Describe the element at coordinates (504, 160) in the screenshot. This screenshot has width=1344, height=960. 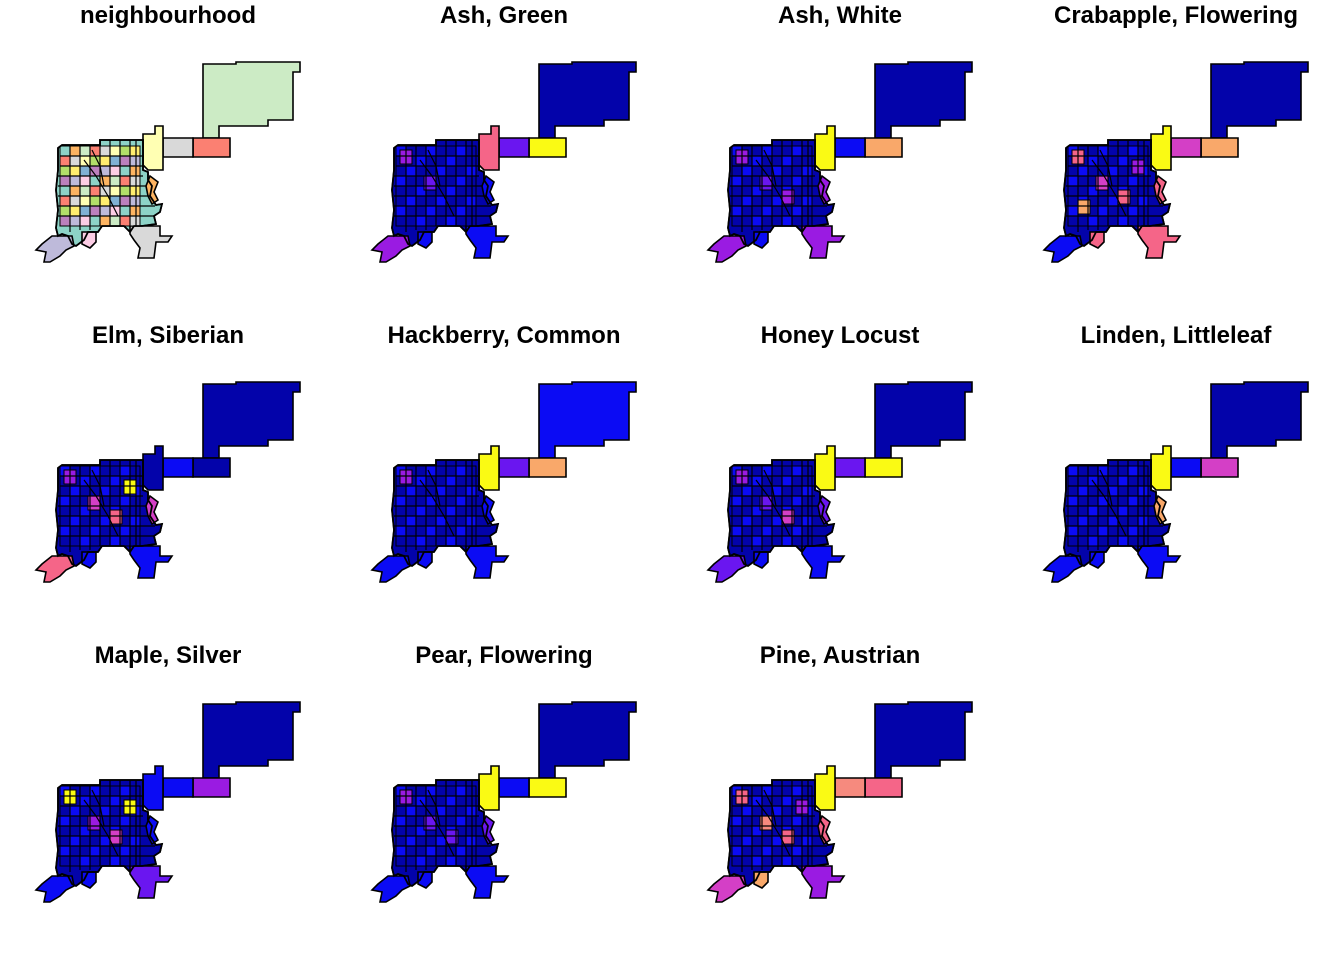
I see `map-panel: Ash, Green` at that location.